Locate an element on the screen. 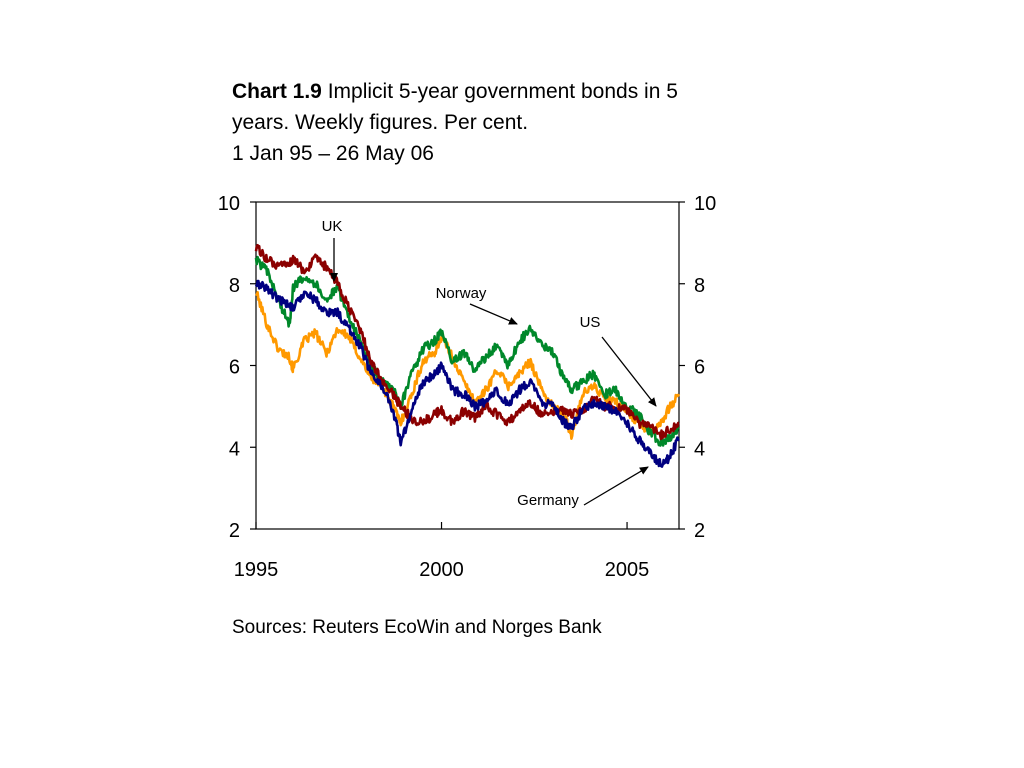 This screenshot has height=768, width=1024. series-line-us is located at coordinates (468, 365).